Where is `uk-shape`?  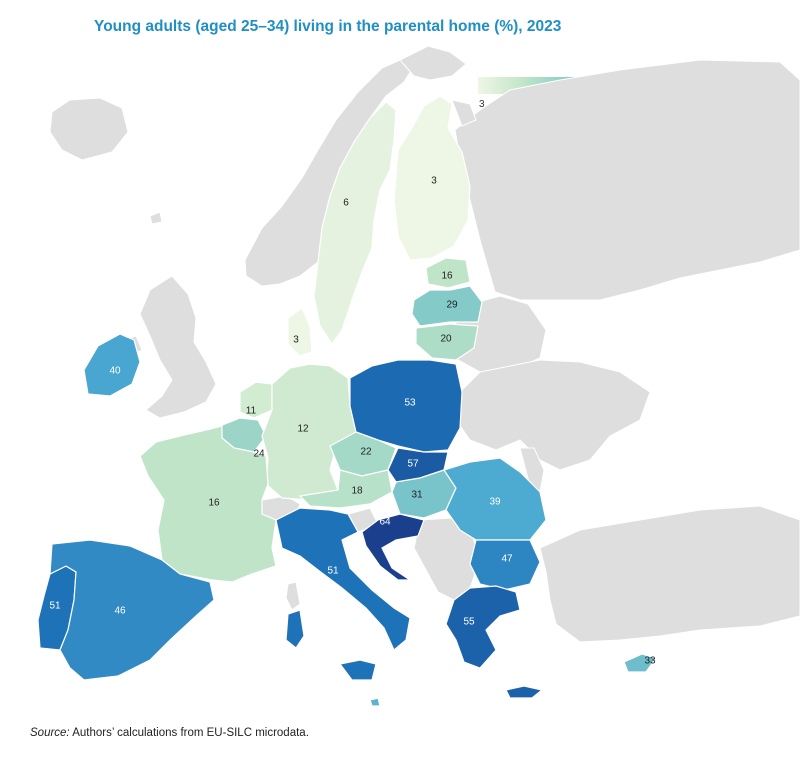 uk-shape is located at coordinates (178, 347).